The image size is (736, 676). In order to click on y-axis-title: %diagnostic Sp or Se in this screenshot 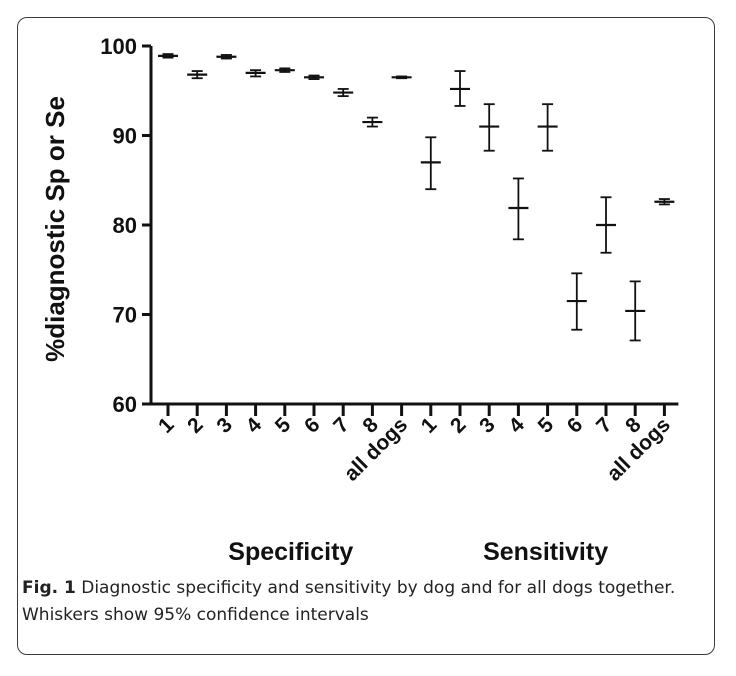, I will do `click(55, 229)`.